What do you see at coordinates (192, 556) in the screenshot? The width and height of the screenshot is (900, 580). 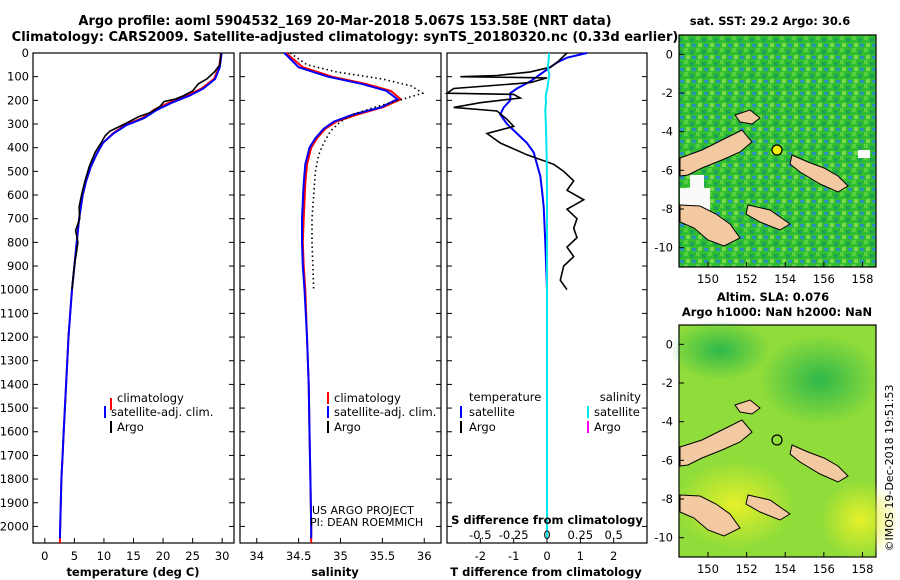 I see `x-tick-label: 25` at bounding box center [192, 556].